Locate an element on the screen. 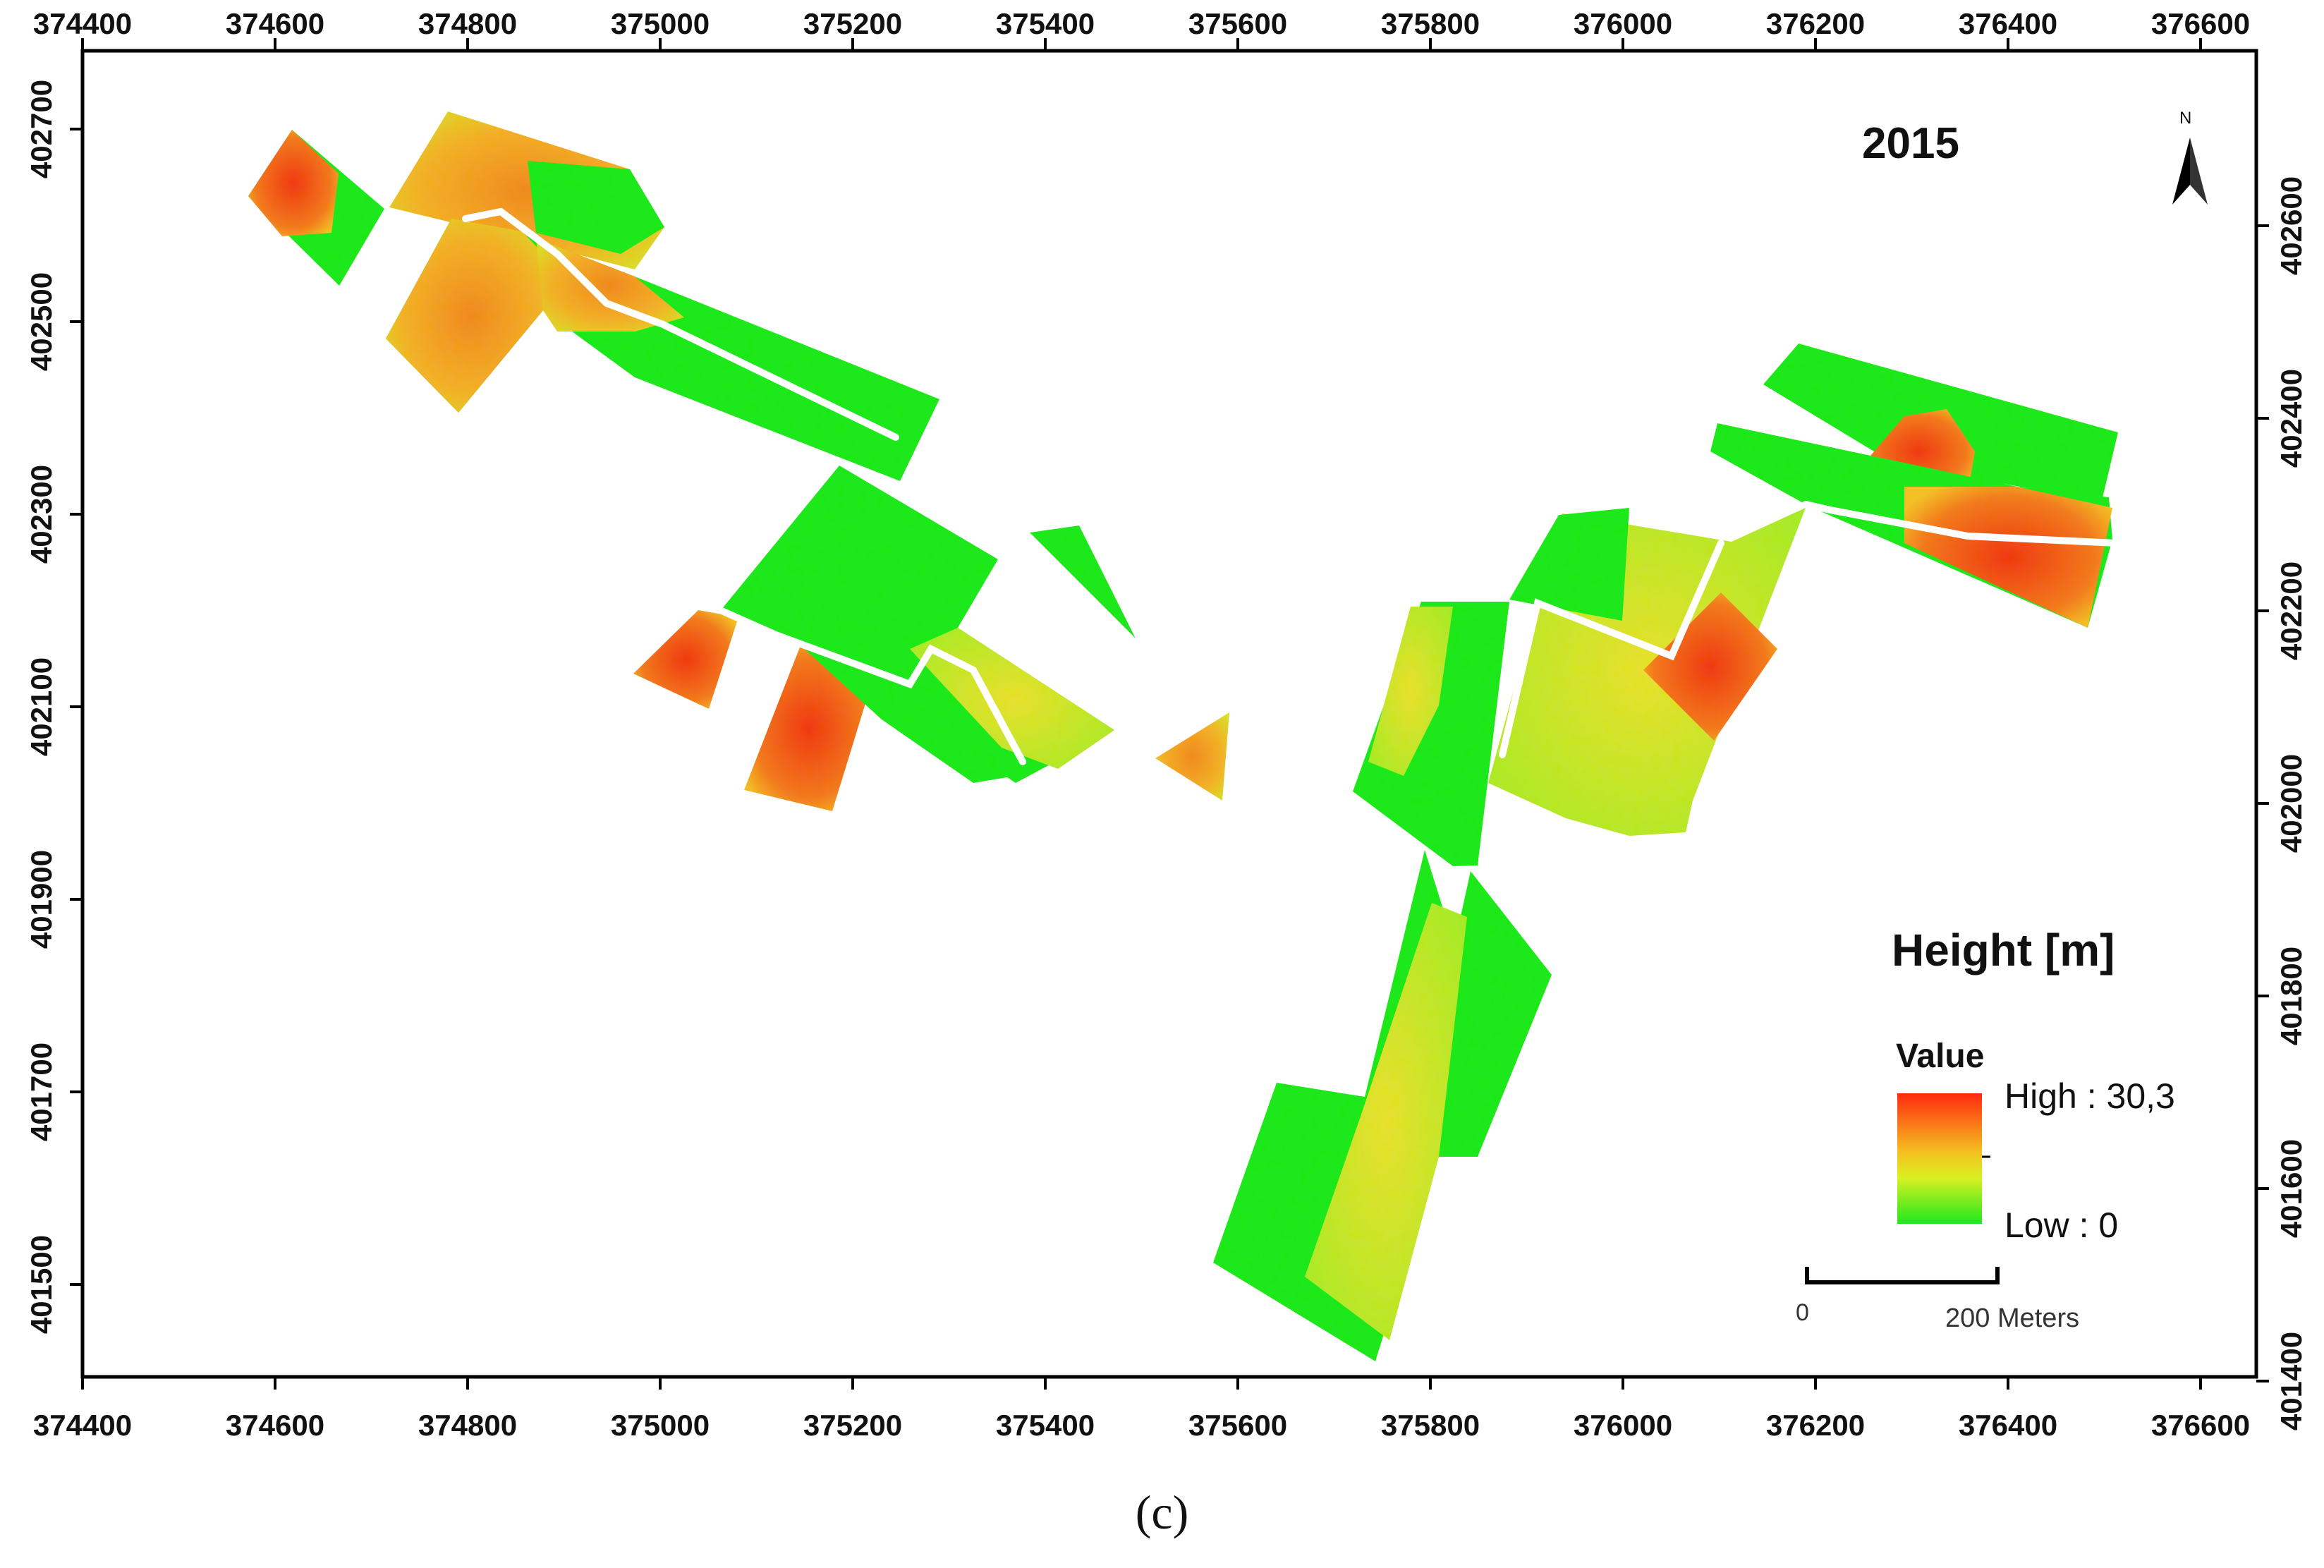 The image size is (2324, 1568). x-tick-label-bottom: 376200 is located at coordinates (1815, 1425).